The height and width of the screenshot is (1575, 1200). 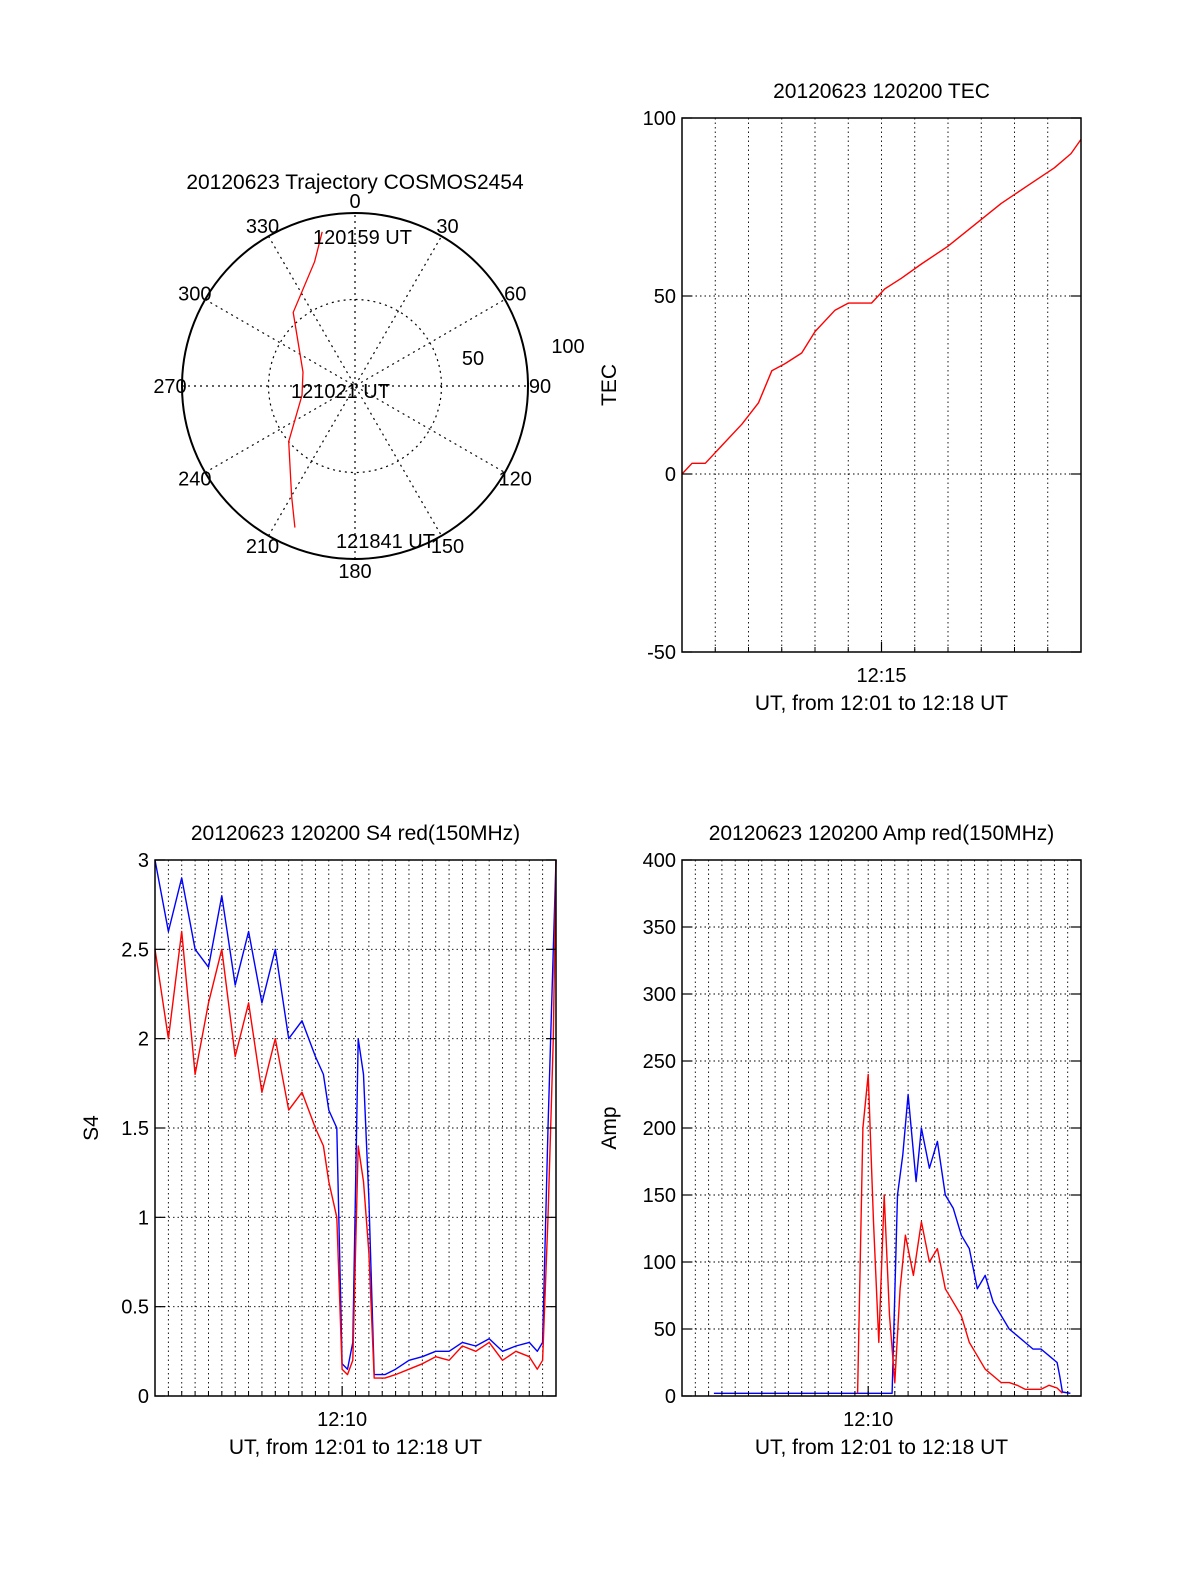 What do you see at coordinates (882, 833) in the screenshot?
I see `chart-title: 20120623 120200 Amp red(150MHz)` at bounding box center [882, 833].